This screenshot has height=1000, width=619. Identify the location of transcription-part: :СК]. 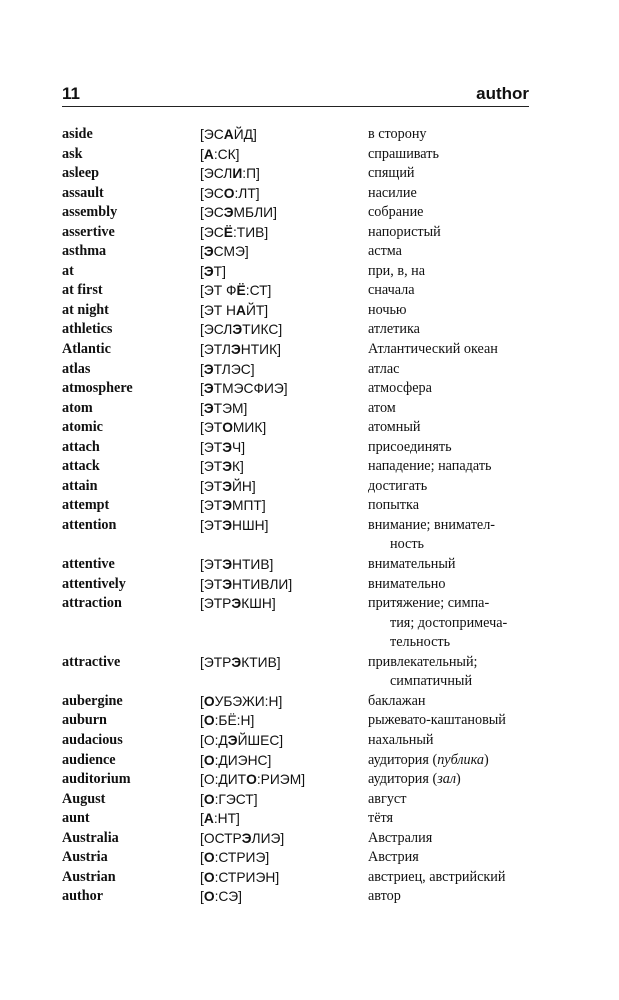
(226, 154).